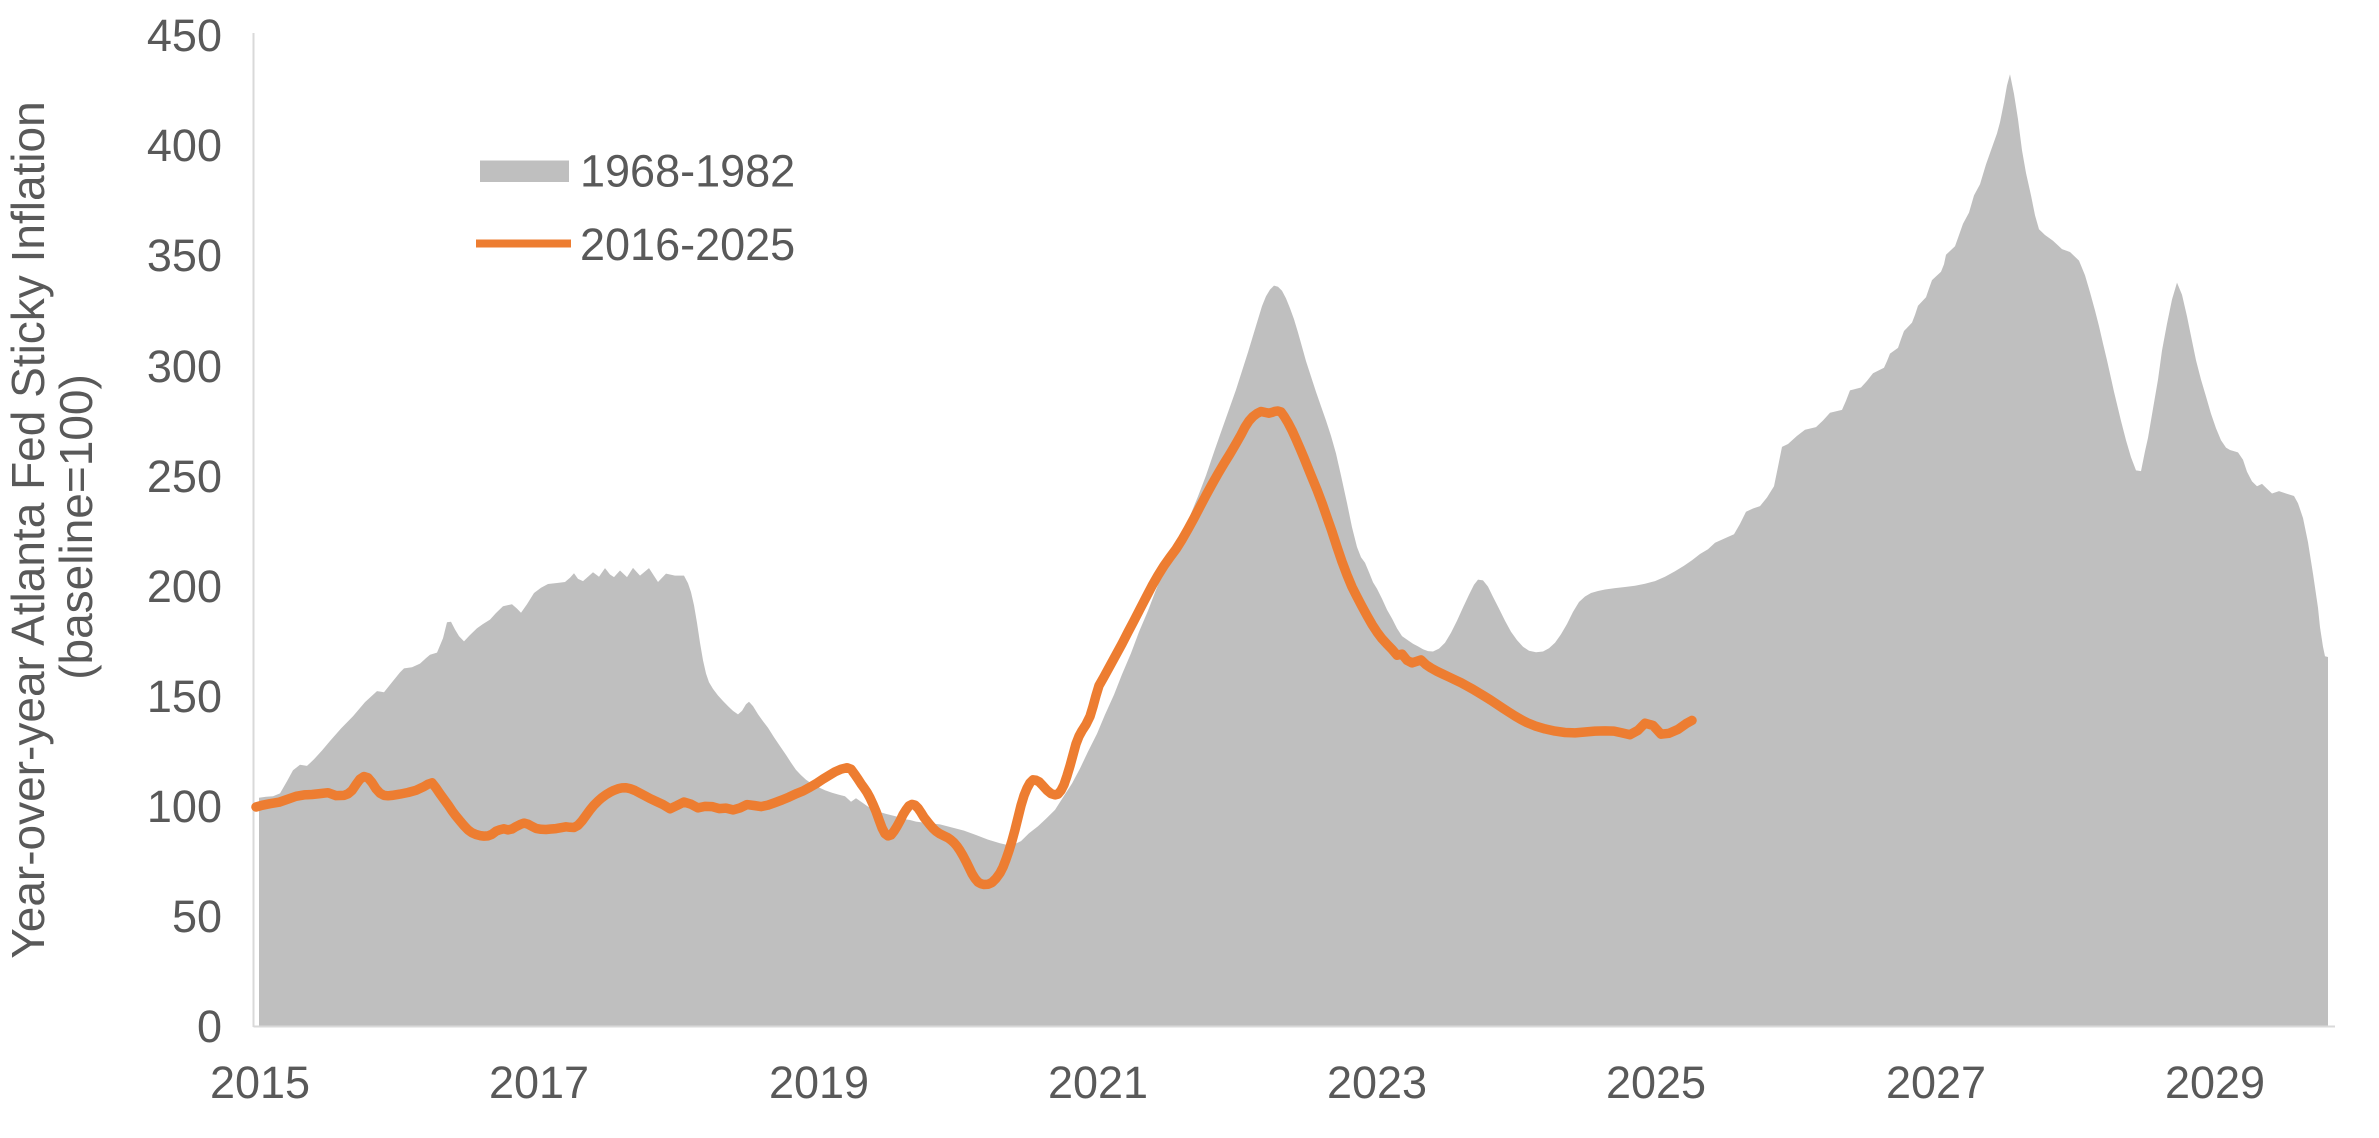 This screenshot has width=2379, height=1138. I want to click on svg-text: 400, so click(184, 145).